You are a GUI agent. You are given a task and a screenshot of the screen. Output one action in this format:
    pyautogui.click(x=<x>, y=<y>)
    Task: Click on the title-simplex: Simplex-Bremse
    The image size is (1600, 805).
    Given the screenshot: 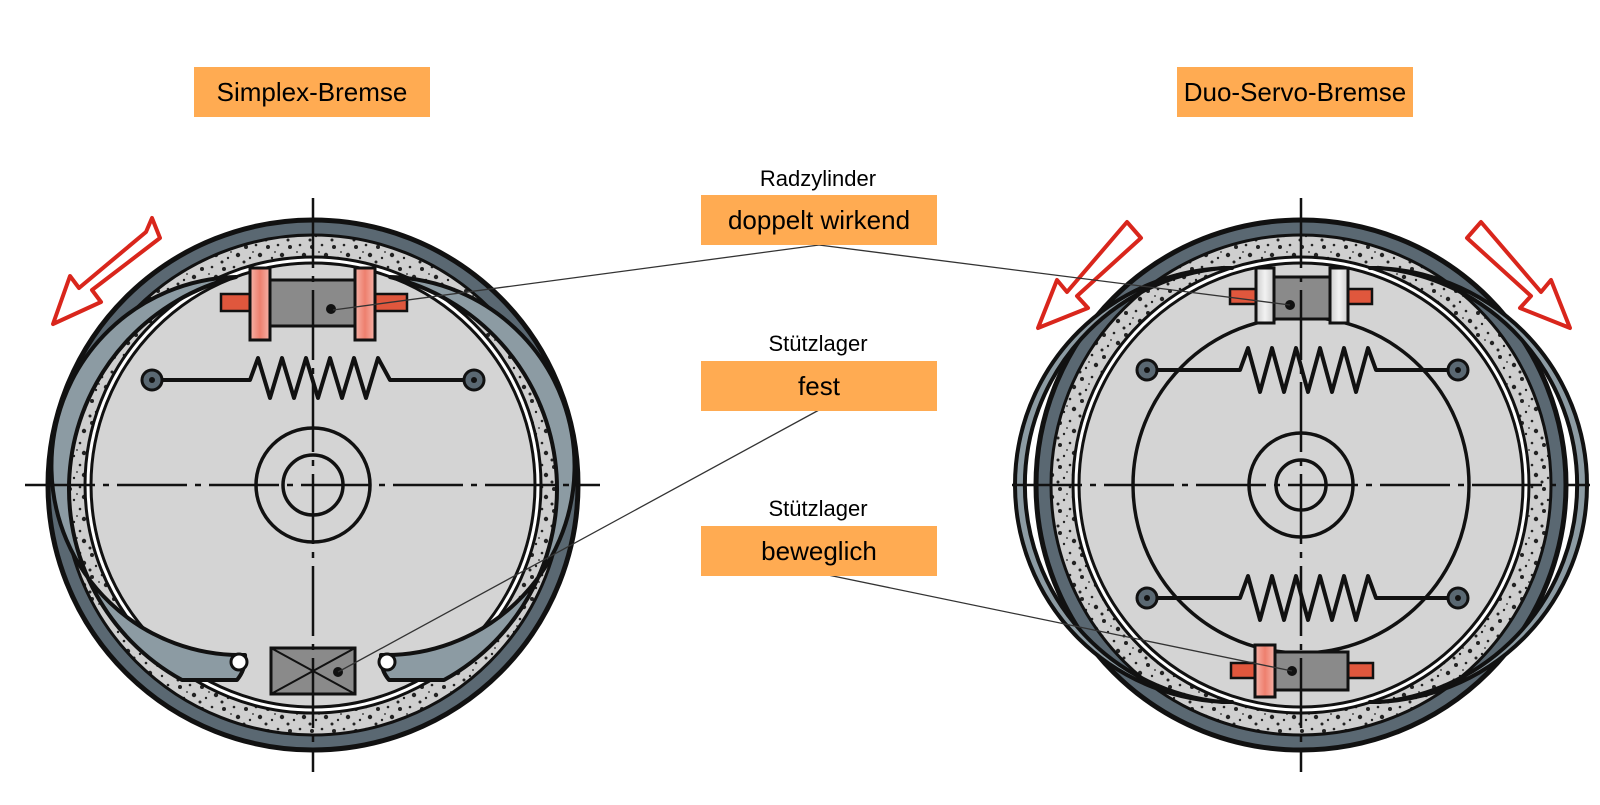 What is the action you would take?
    pyautogui.click(x=312, y=92)
    